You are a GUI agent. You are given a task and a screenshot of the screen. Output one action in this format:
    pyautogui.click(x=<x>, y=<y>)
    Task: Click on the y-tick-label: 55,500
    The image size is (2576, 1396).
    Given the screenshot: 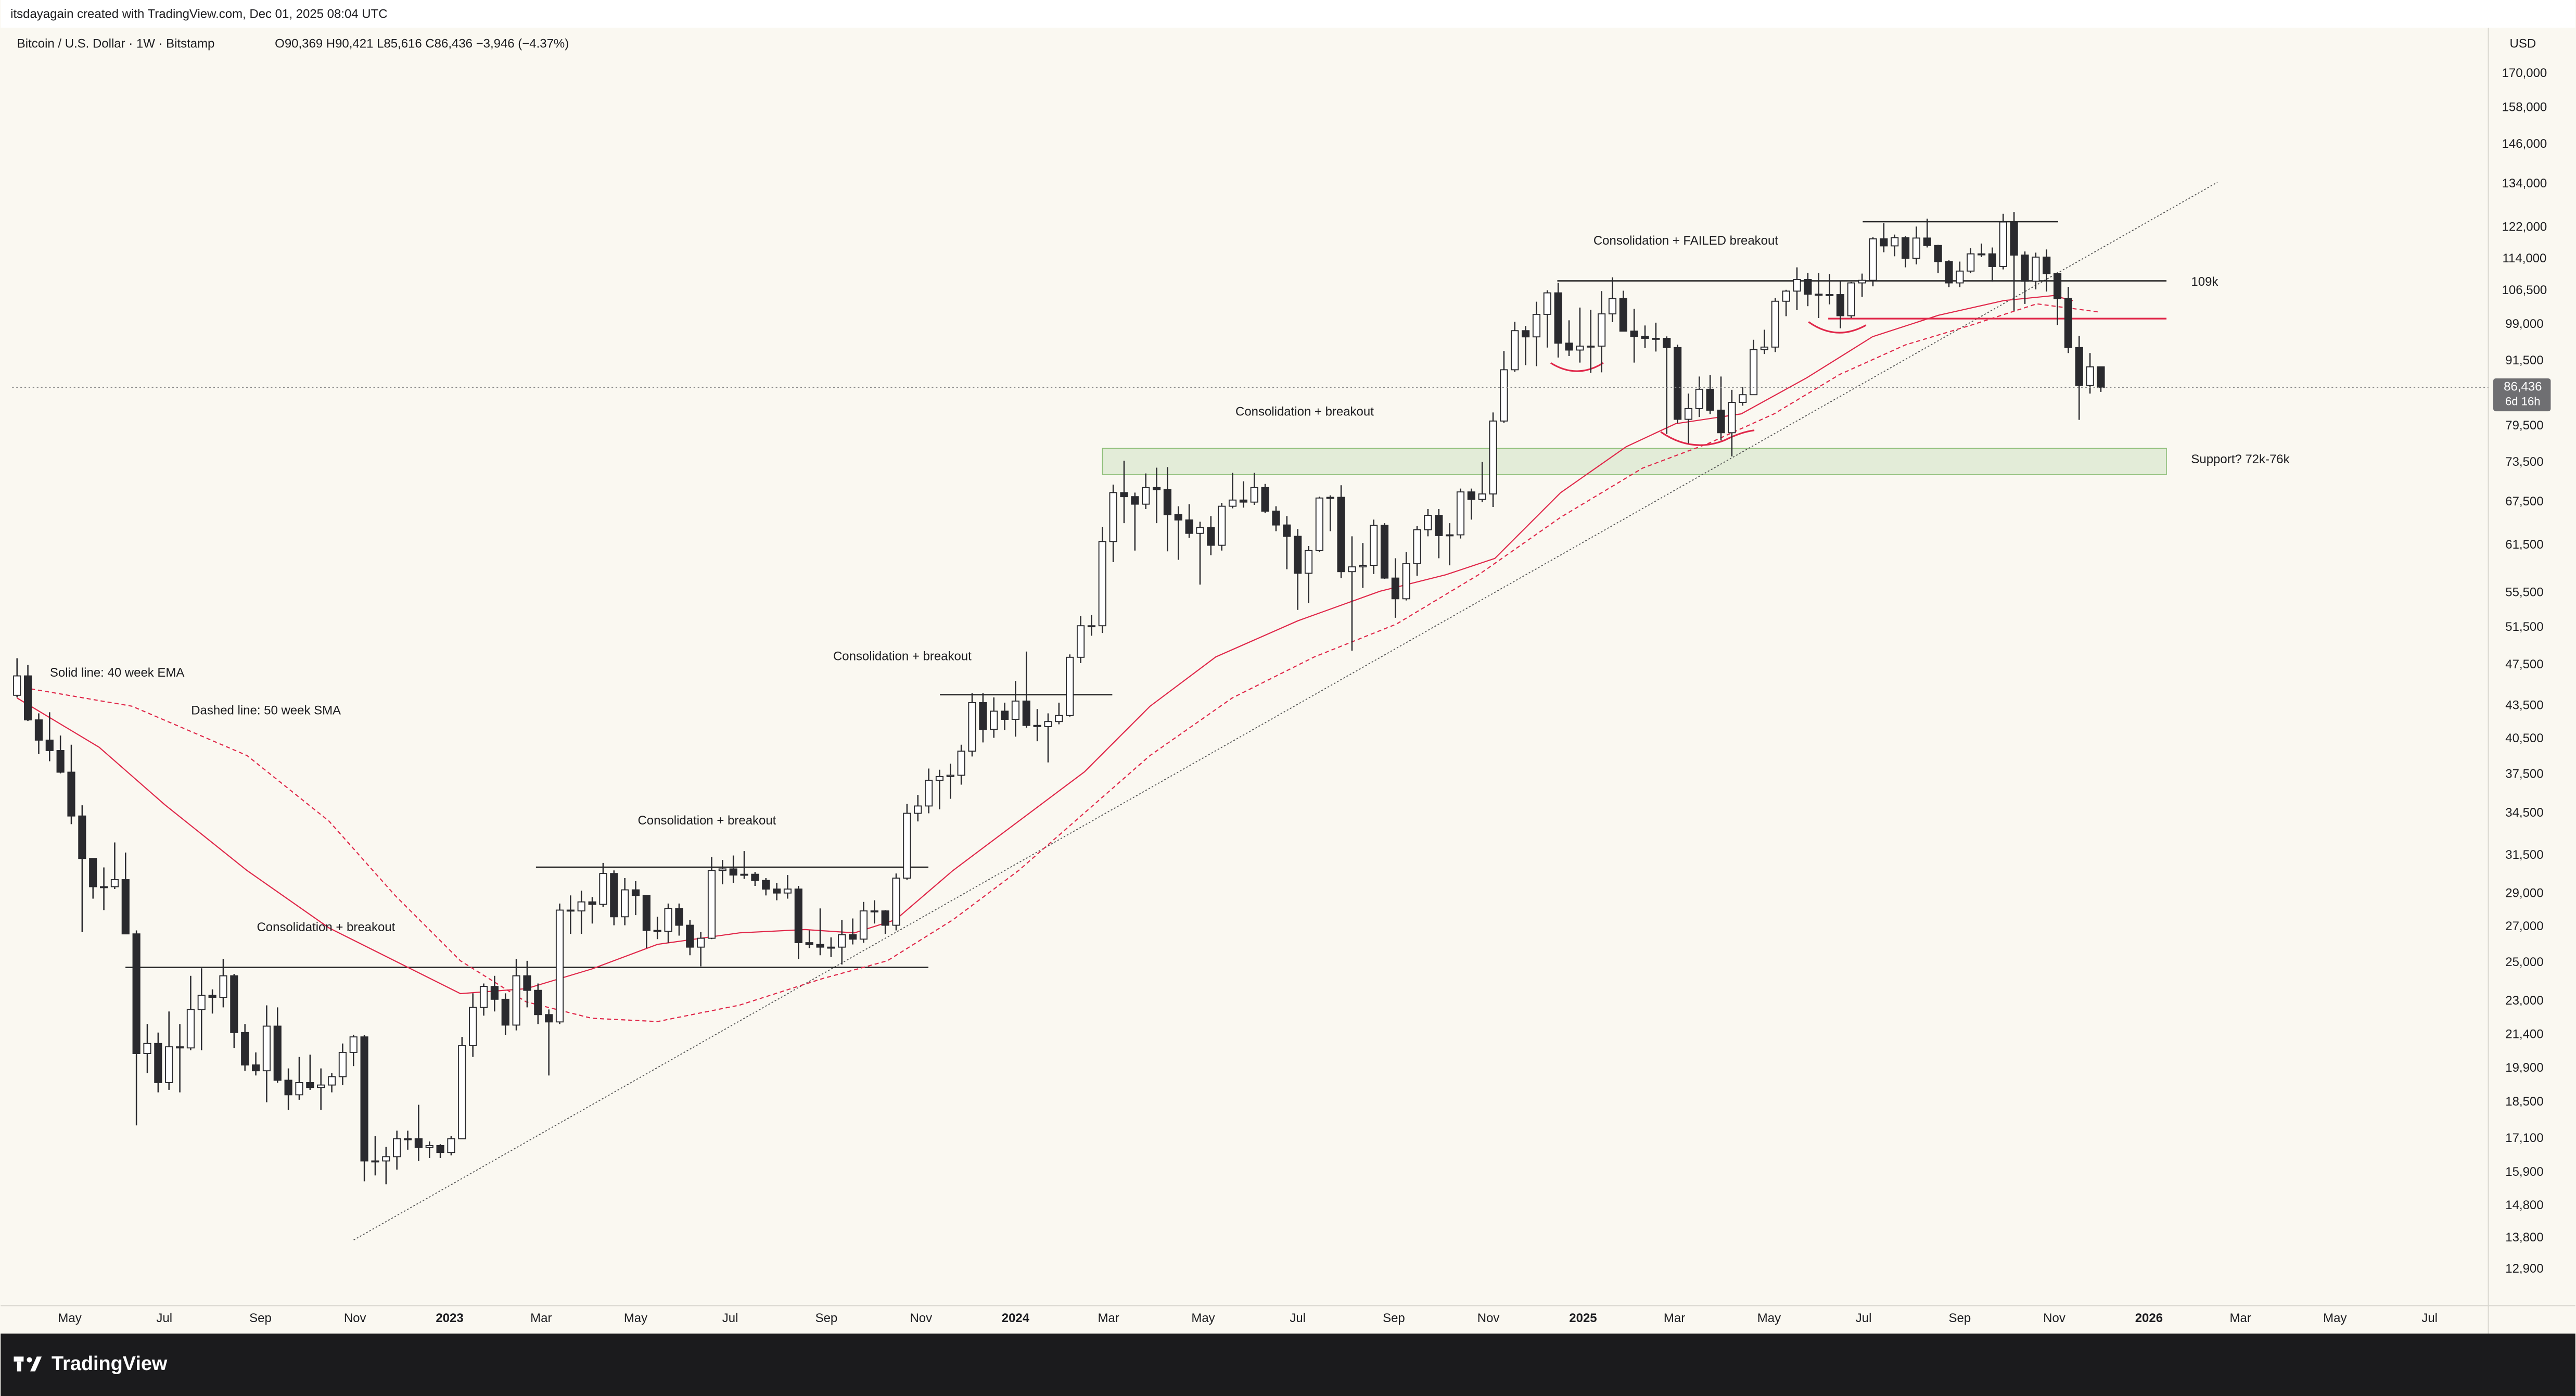 What is the action you would take?
    pyautogui.click(x=2524, y=592)
    